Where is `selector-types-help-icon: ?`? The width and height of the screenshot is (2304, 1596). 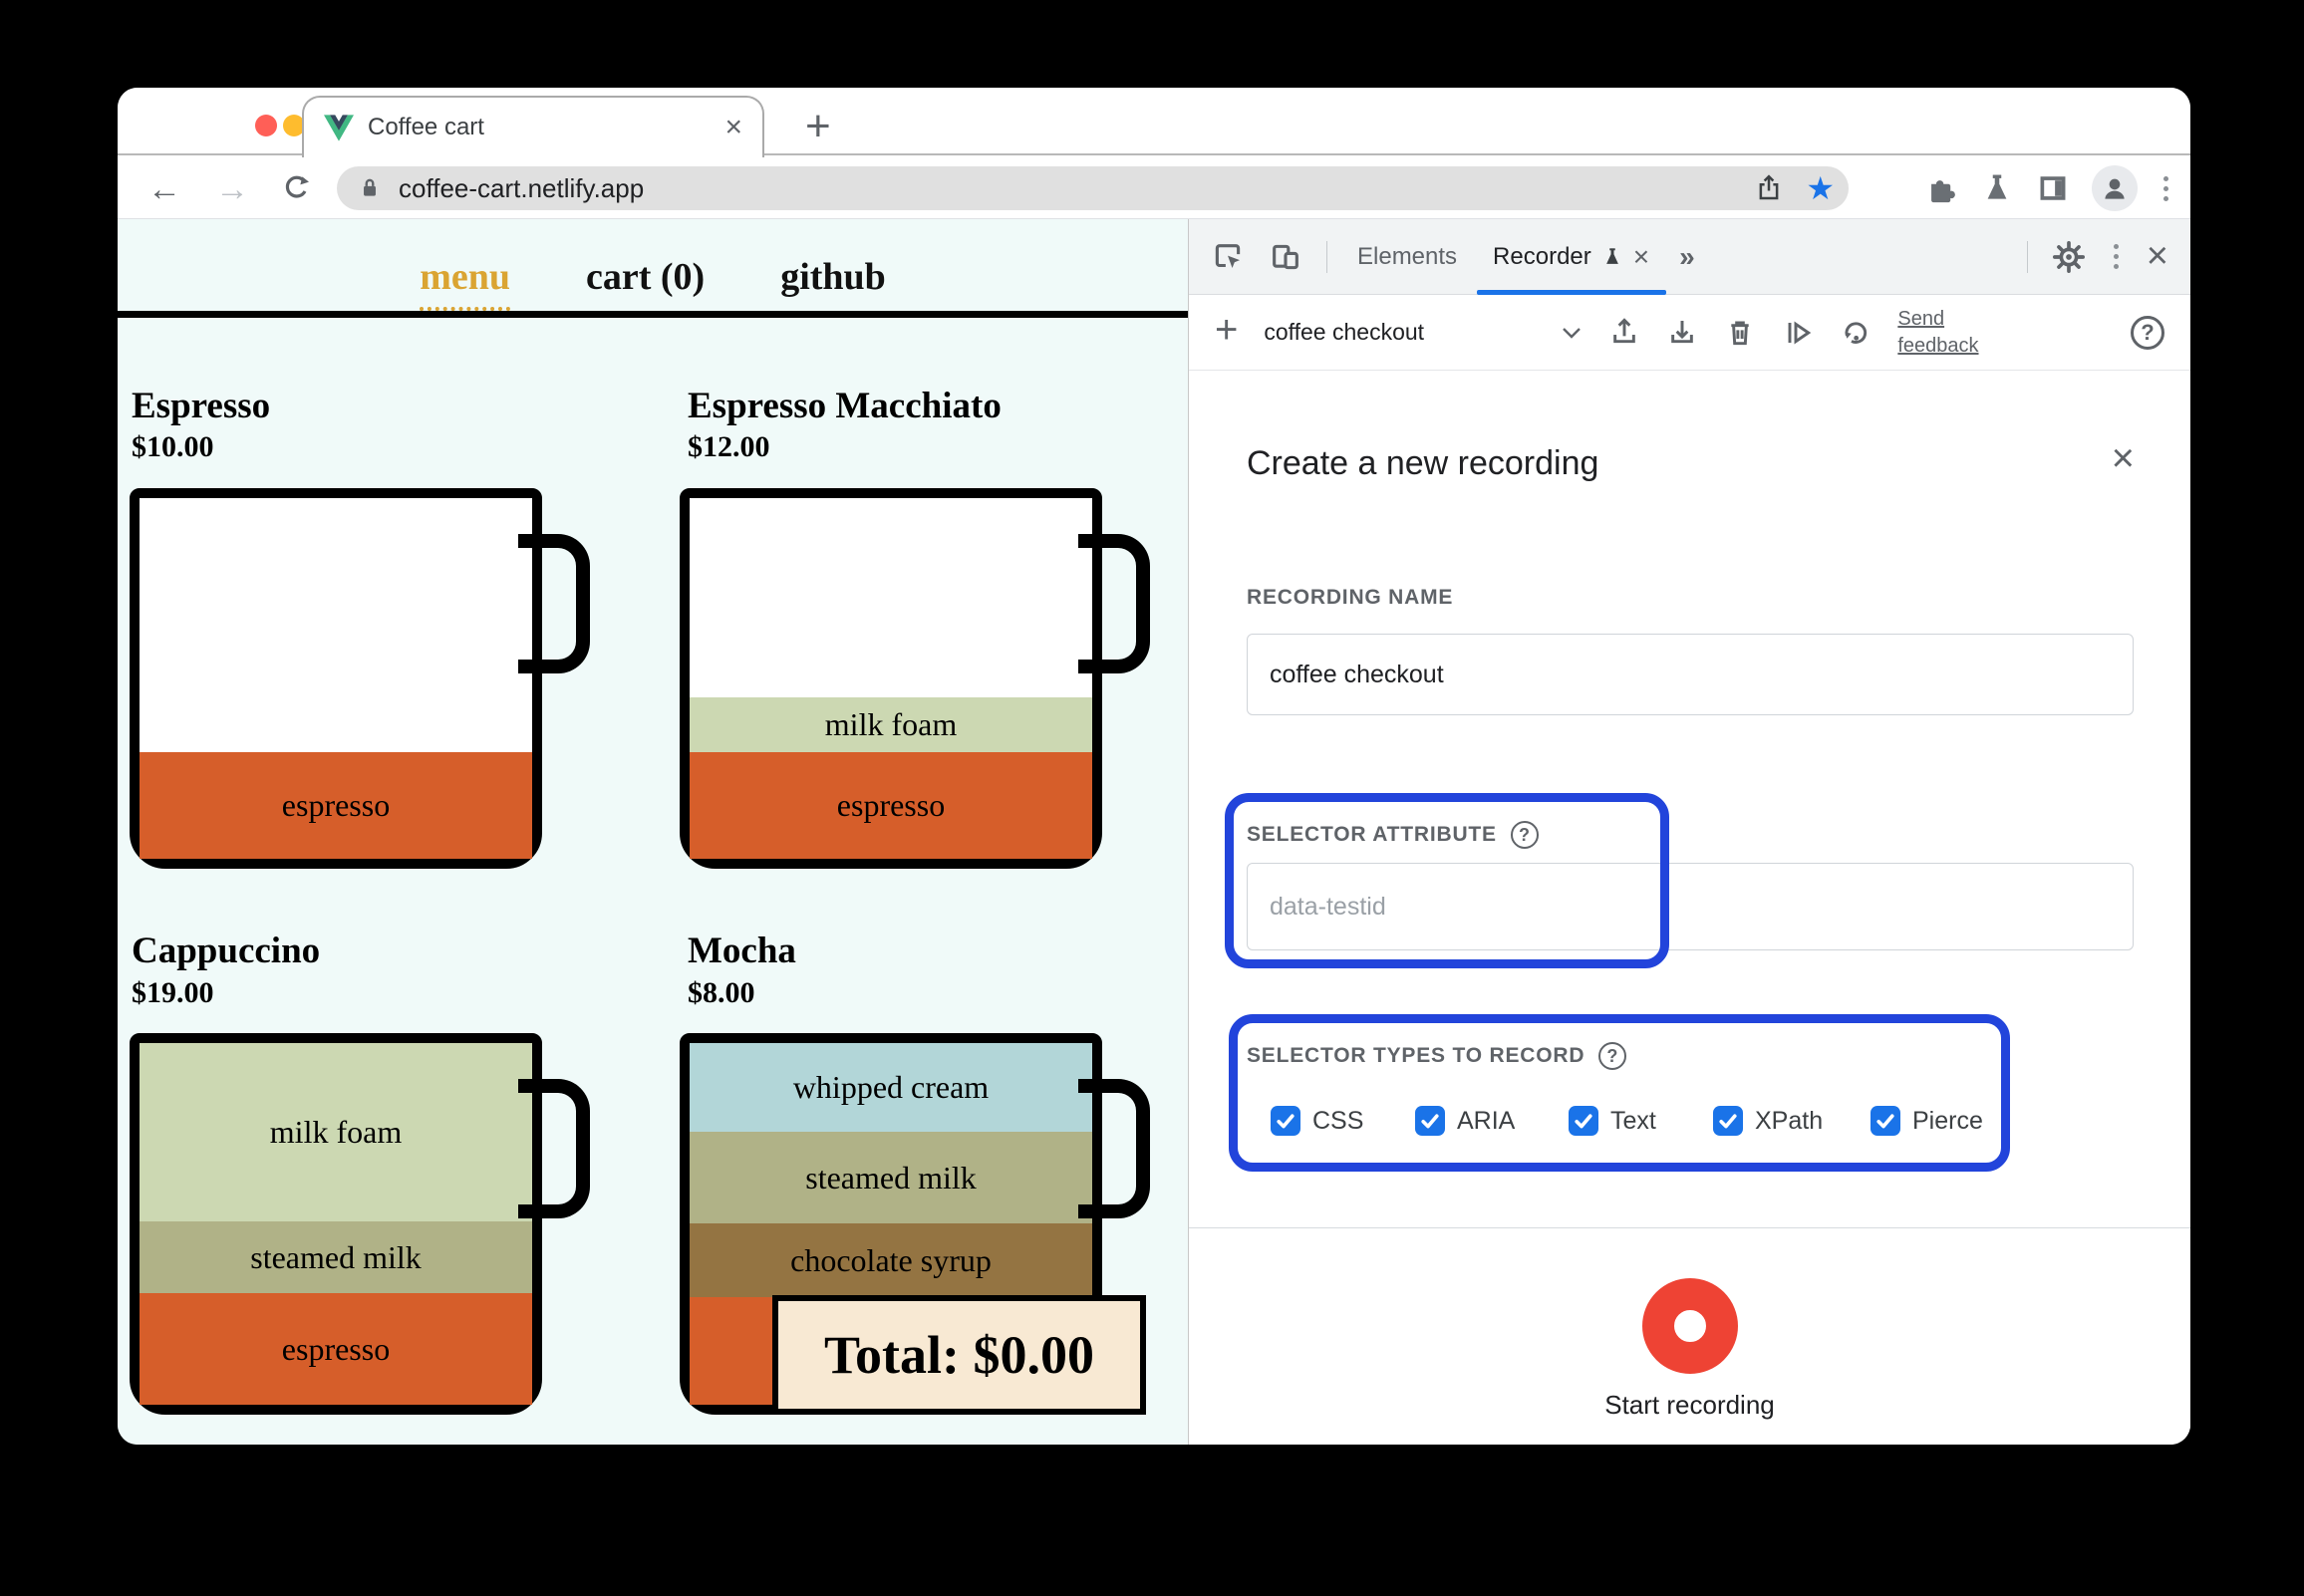 selector-types-help-icon: ? is located at coordinates (1612, 1056).